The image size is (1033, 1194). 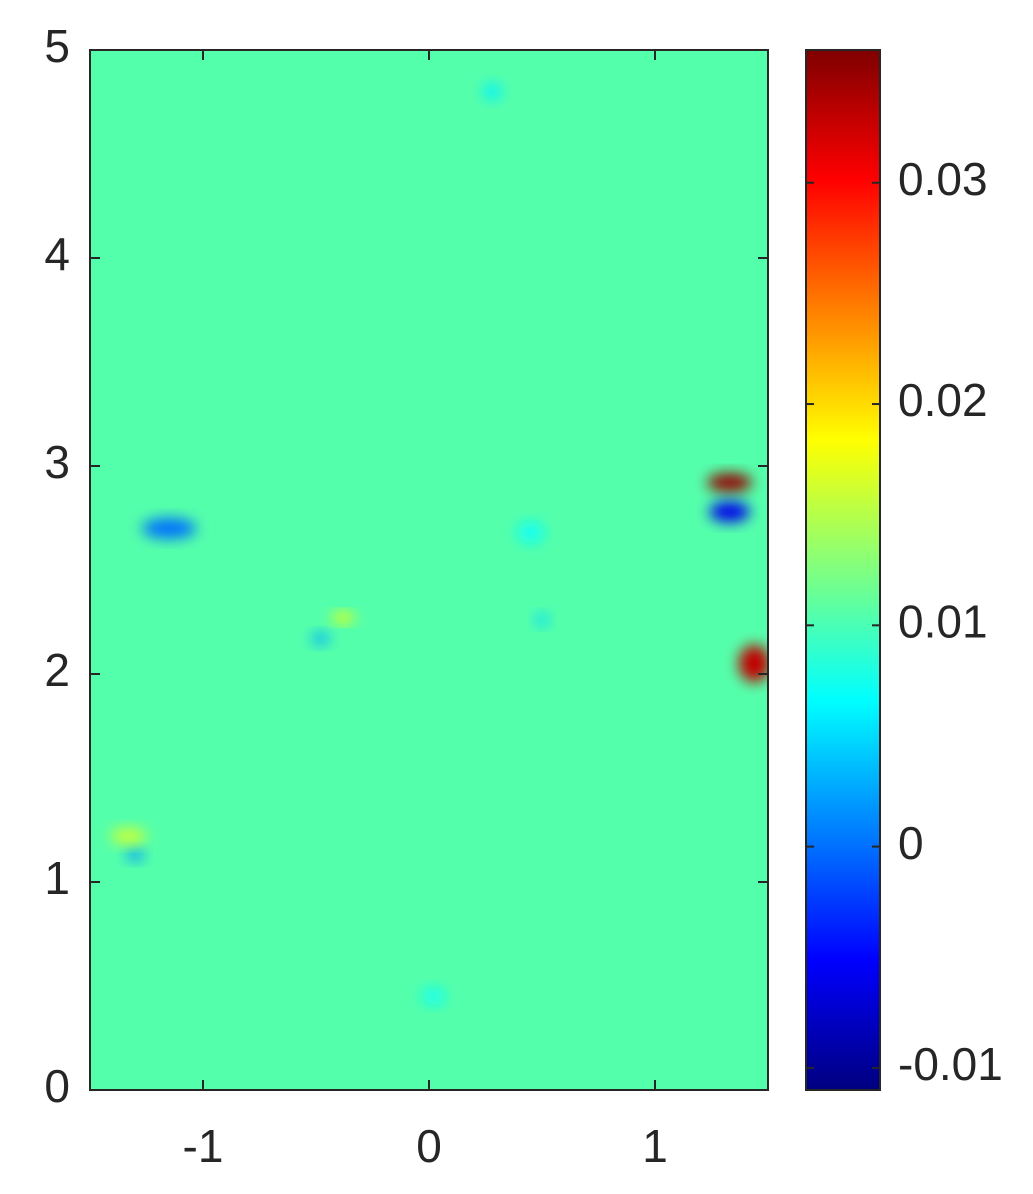 What do you see at coordinates (57, 1086) in the screenshot?
I see `y-tick-label: 0` at bounding box center [57, 1086].